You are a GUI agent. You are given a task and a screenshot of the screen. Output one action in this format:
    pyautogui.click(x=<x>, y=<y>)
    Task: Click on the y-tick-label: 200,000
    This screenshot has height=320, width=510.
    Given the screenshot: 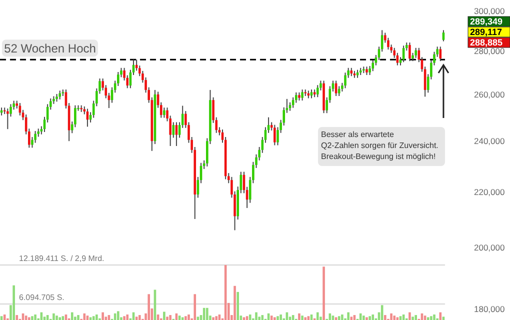 What is the action you would take?
    pyautogui.click(x=489, y=247)
    